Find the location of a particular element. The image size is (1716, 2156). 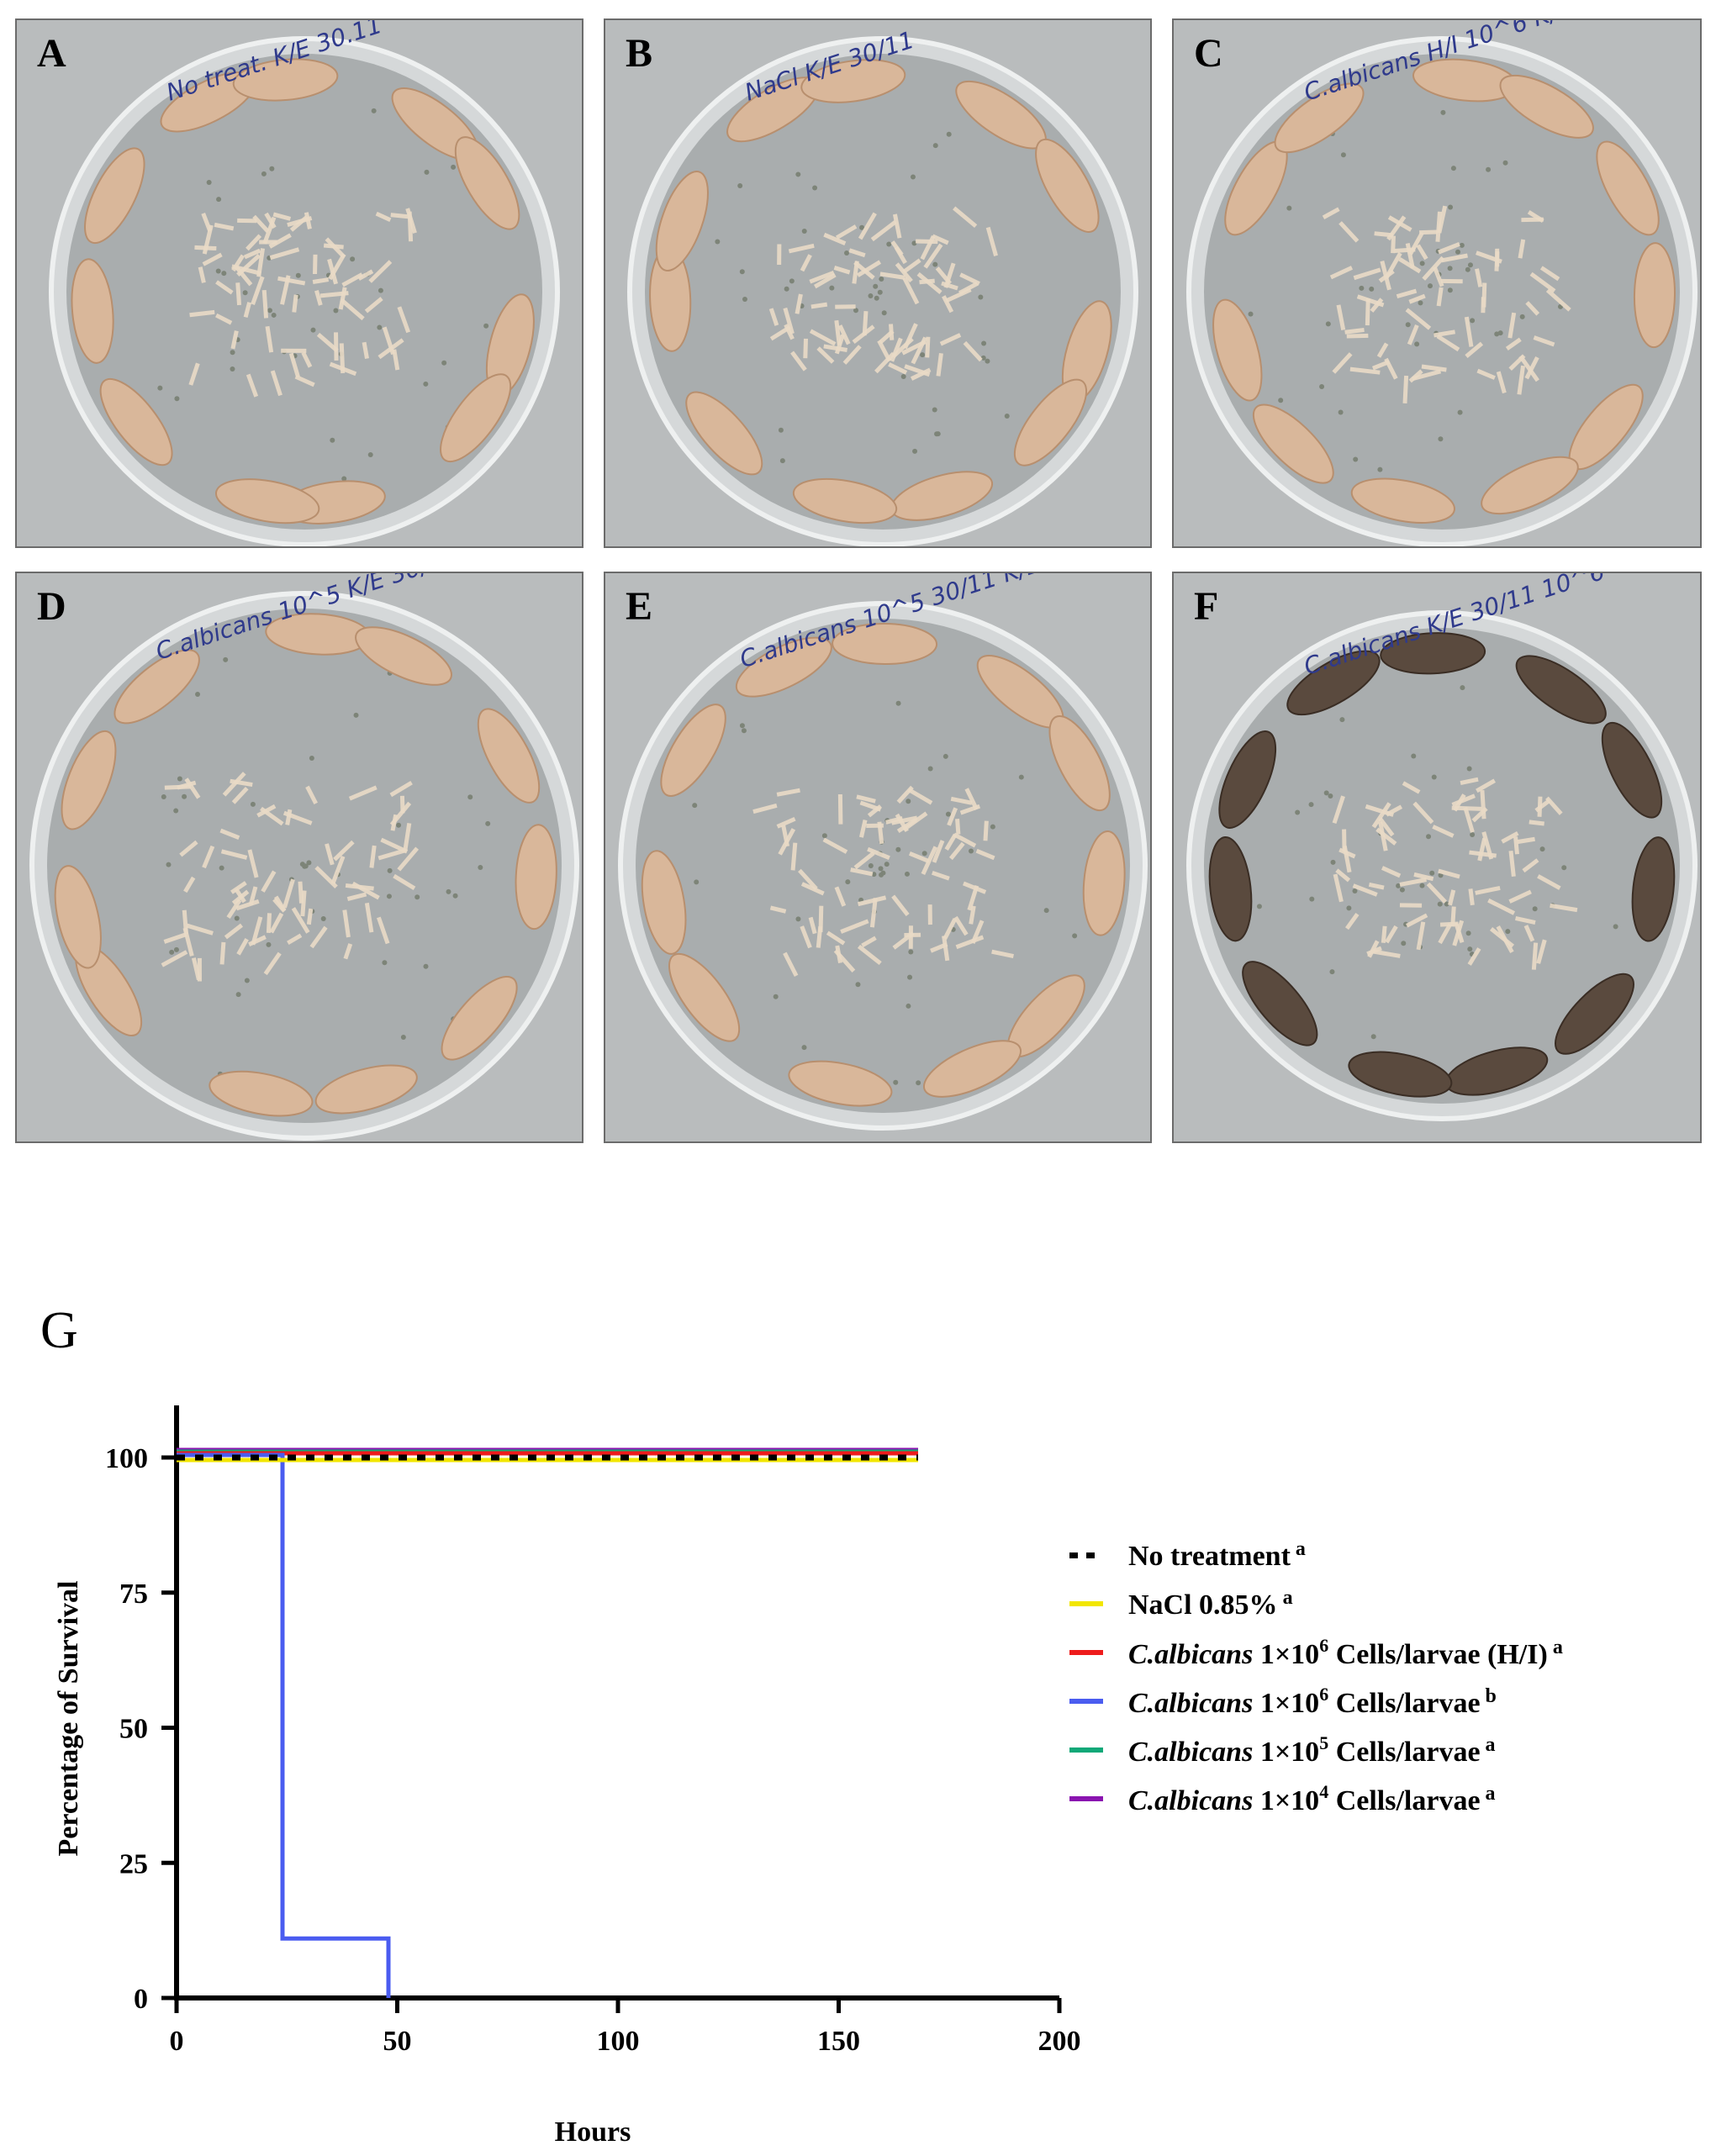

x-axis-label: Hours is located at coordinates (593, 2132).